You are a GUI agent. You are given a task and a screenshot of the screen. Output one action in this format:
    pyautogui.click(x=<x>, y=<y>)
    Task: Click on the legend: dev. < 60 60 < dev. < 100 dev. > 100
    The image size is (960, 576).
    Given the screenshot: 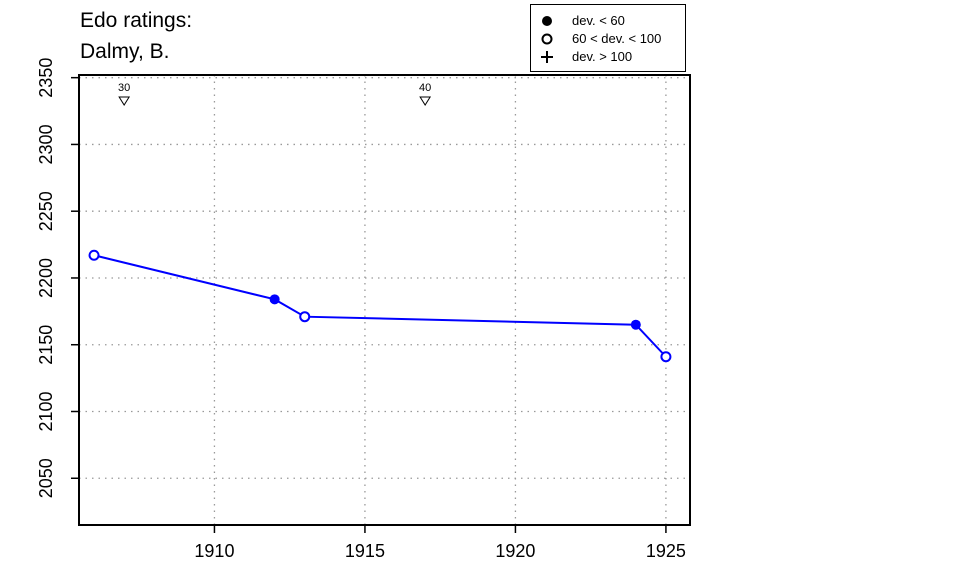 What is the action you would take?
    pyautogui.click(x=608, y=38)
    